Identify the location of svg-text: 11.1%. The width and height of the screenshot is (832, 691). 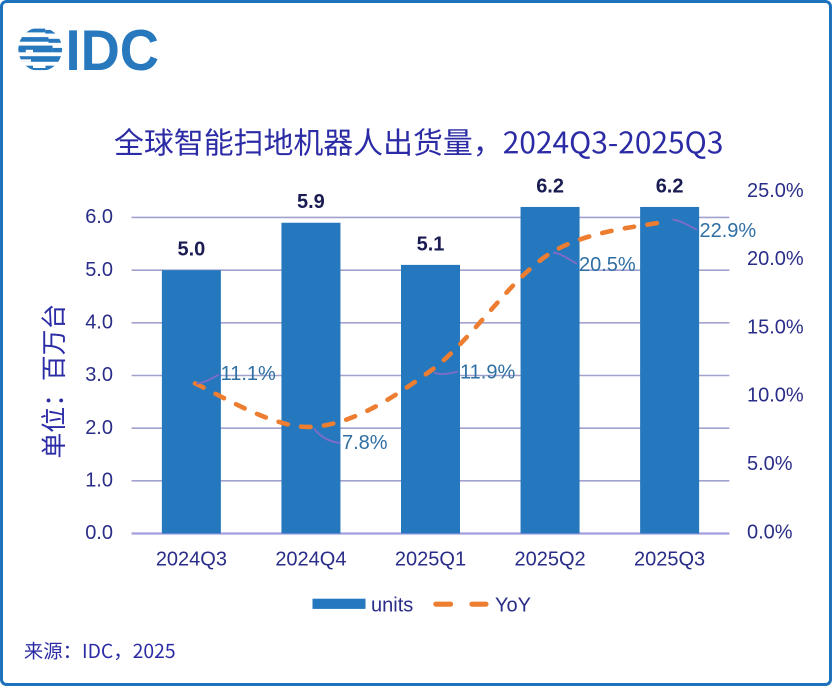
(248, 374).